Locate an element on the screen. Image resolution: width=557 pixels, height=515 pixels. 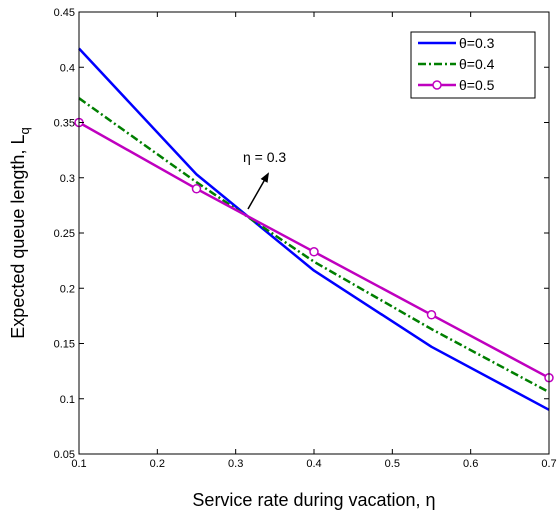
y-tick-label: 0.25 is located at coordinates (64, 234).